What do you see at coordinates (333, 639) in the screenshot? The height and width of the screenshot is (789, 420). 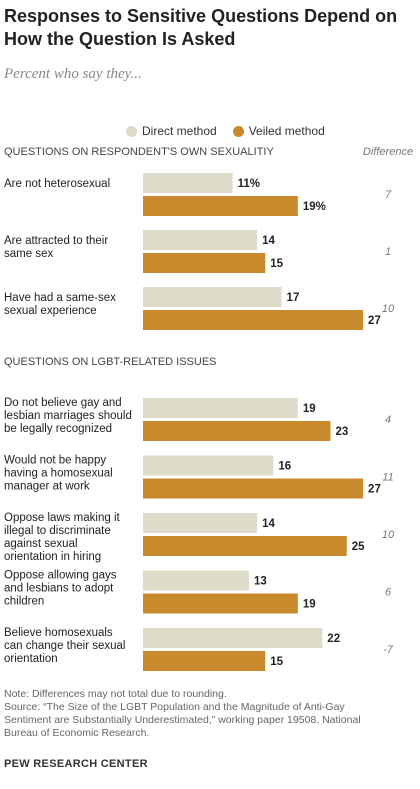 I see `data-label-direct: 22` at bounding box center [333, 639].